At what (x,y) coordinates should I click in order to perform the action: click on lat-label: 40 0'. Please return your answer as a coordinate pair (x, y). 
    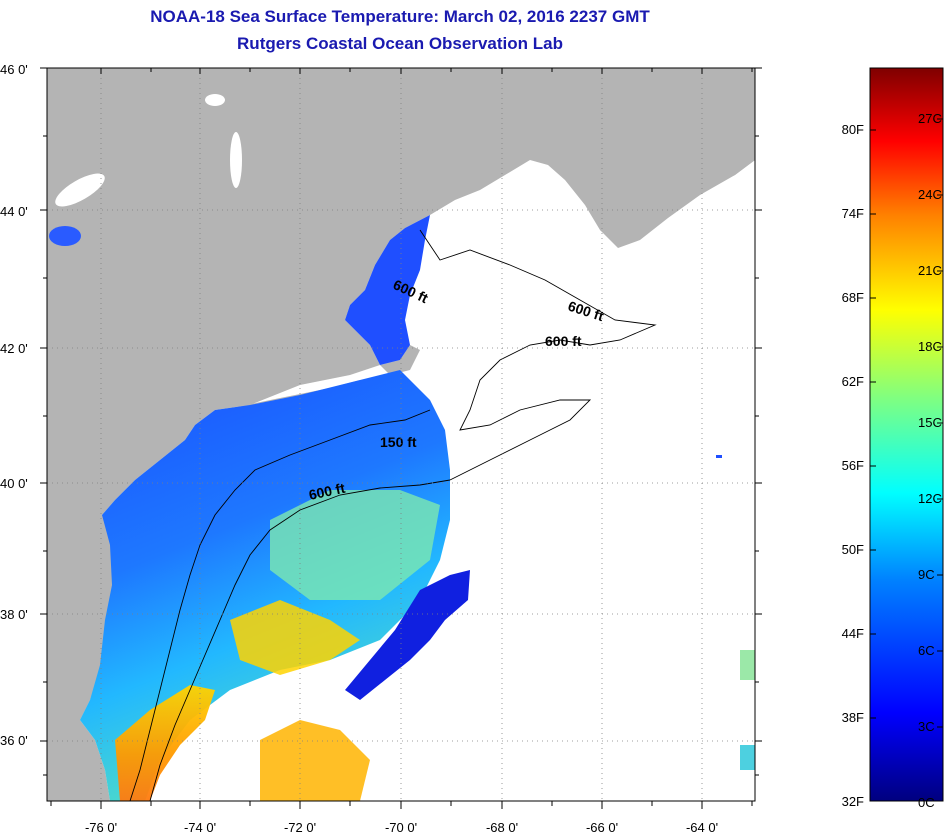
    Looking at the image, I should click on (14, 483).